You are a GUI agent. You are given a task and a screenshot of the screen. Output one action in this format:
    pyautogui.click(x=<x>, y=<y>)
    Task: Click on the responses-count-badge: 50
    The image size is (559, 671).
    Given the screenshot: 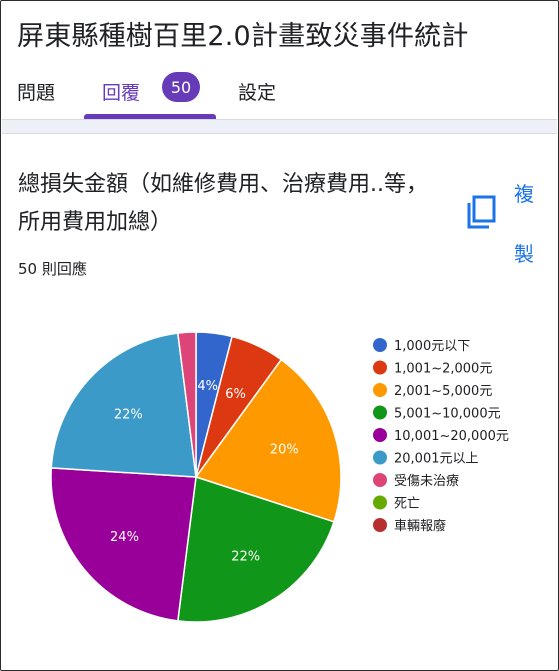 What is the action you would take?
    pyautogui.click(x=181, y=87)
    